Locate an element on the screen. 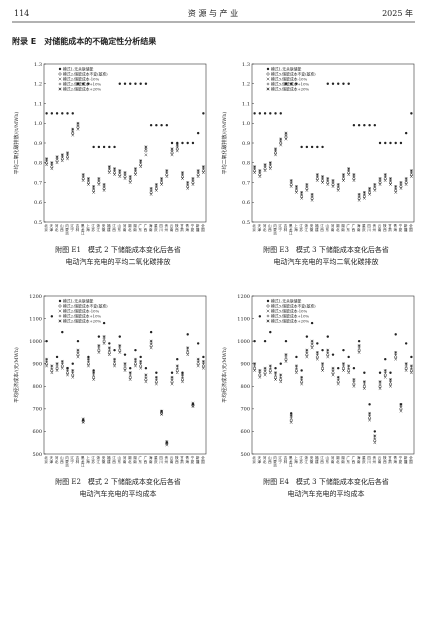 Image resolution: width=427 pixels, height=640 pixels. x-tick-label: 重庆 is located at coordinates (363, 459).